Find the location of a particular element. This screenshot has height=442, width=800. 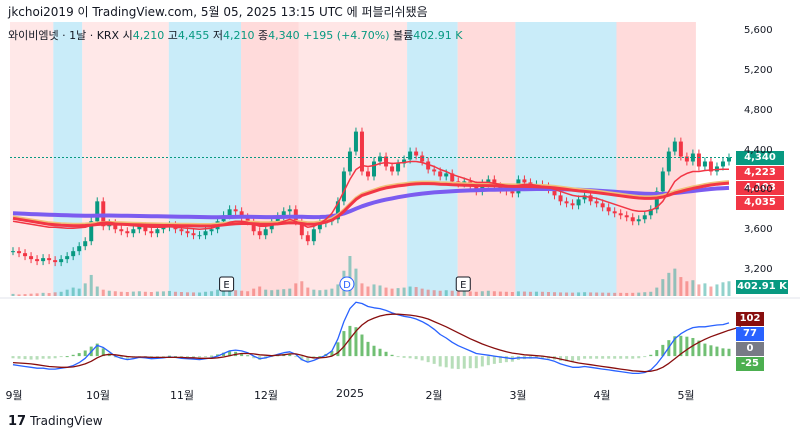

event-marker-2: E is located at coordinates (463, 284).